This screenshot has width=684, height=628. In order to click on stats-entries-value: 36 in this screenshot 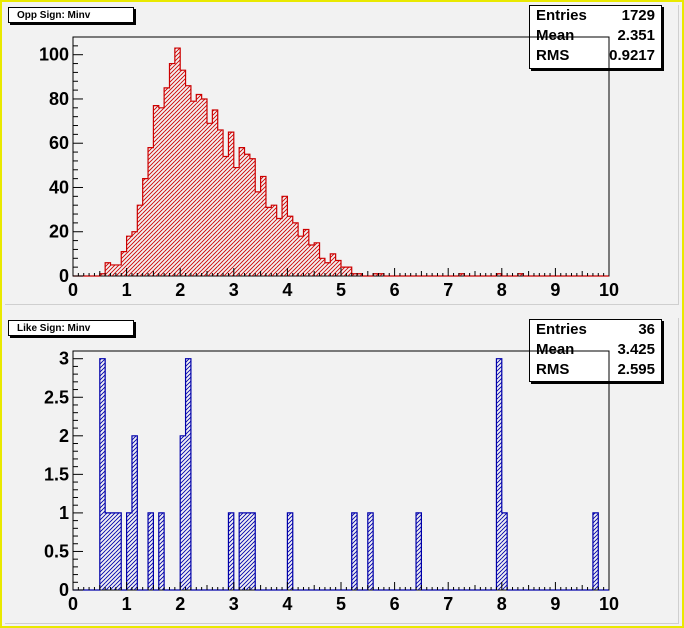, I will do `click(646, 329)`.